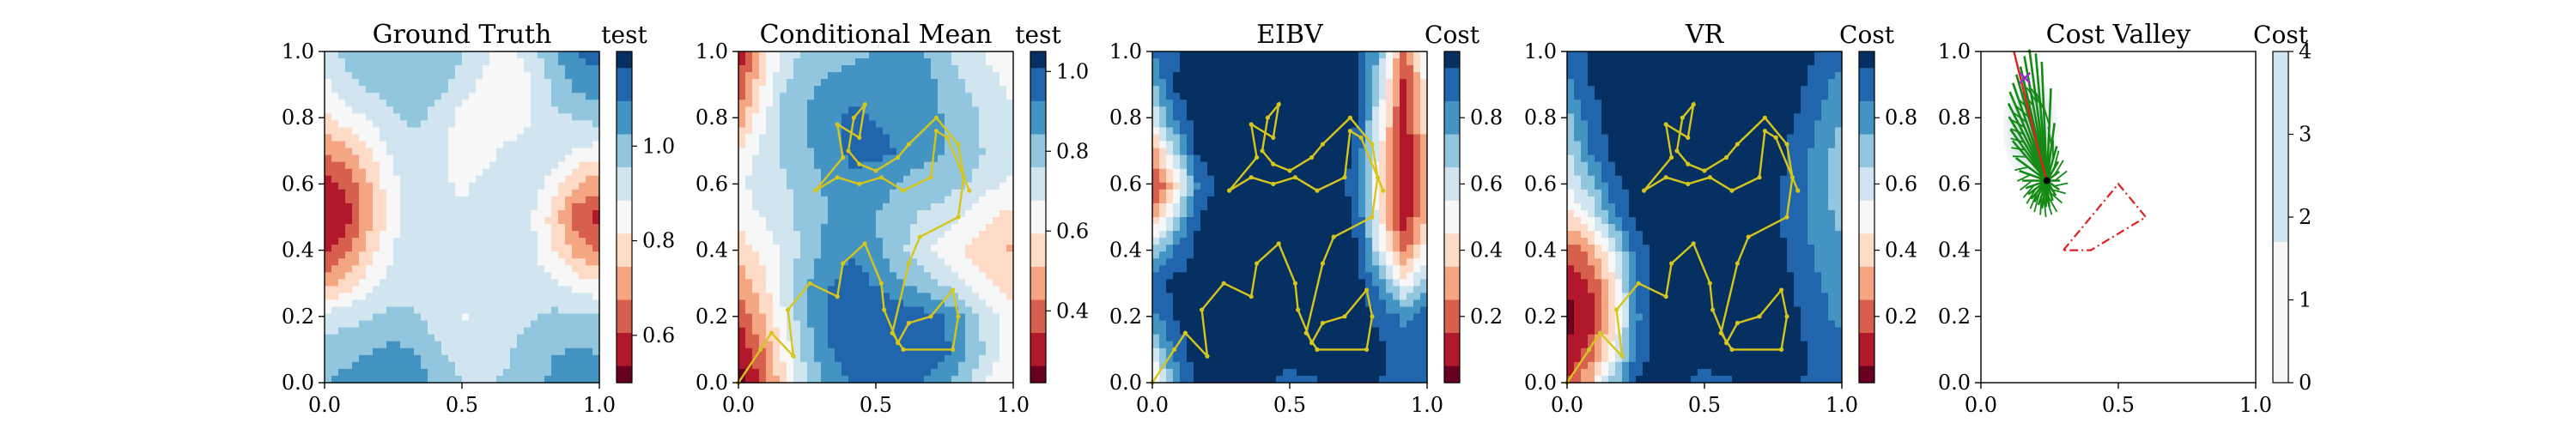 The height and width of the screenshot is (429, 2576). Describe the element at coordinates (298, 317) in the screenshot. I see `y-tick-label: 0.2` at that location.